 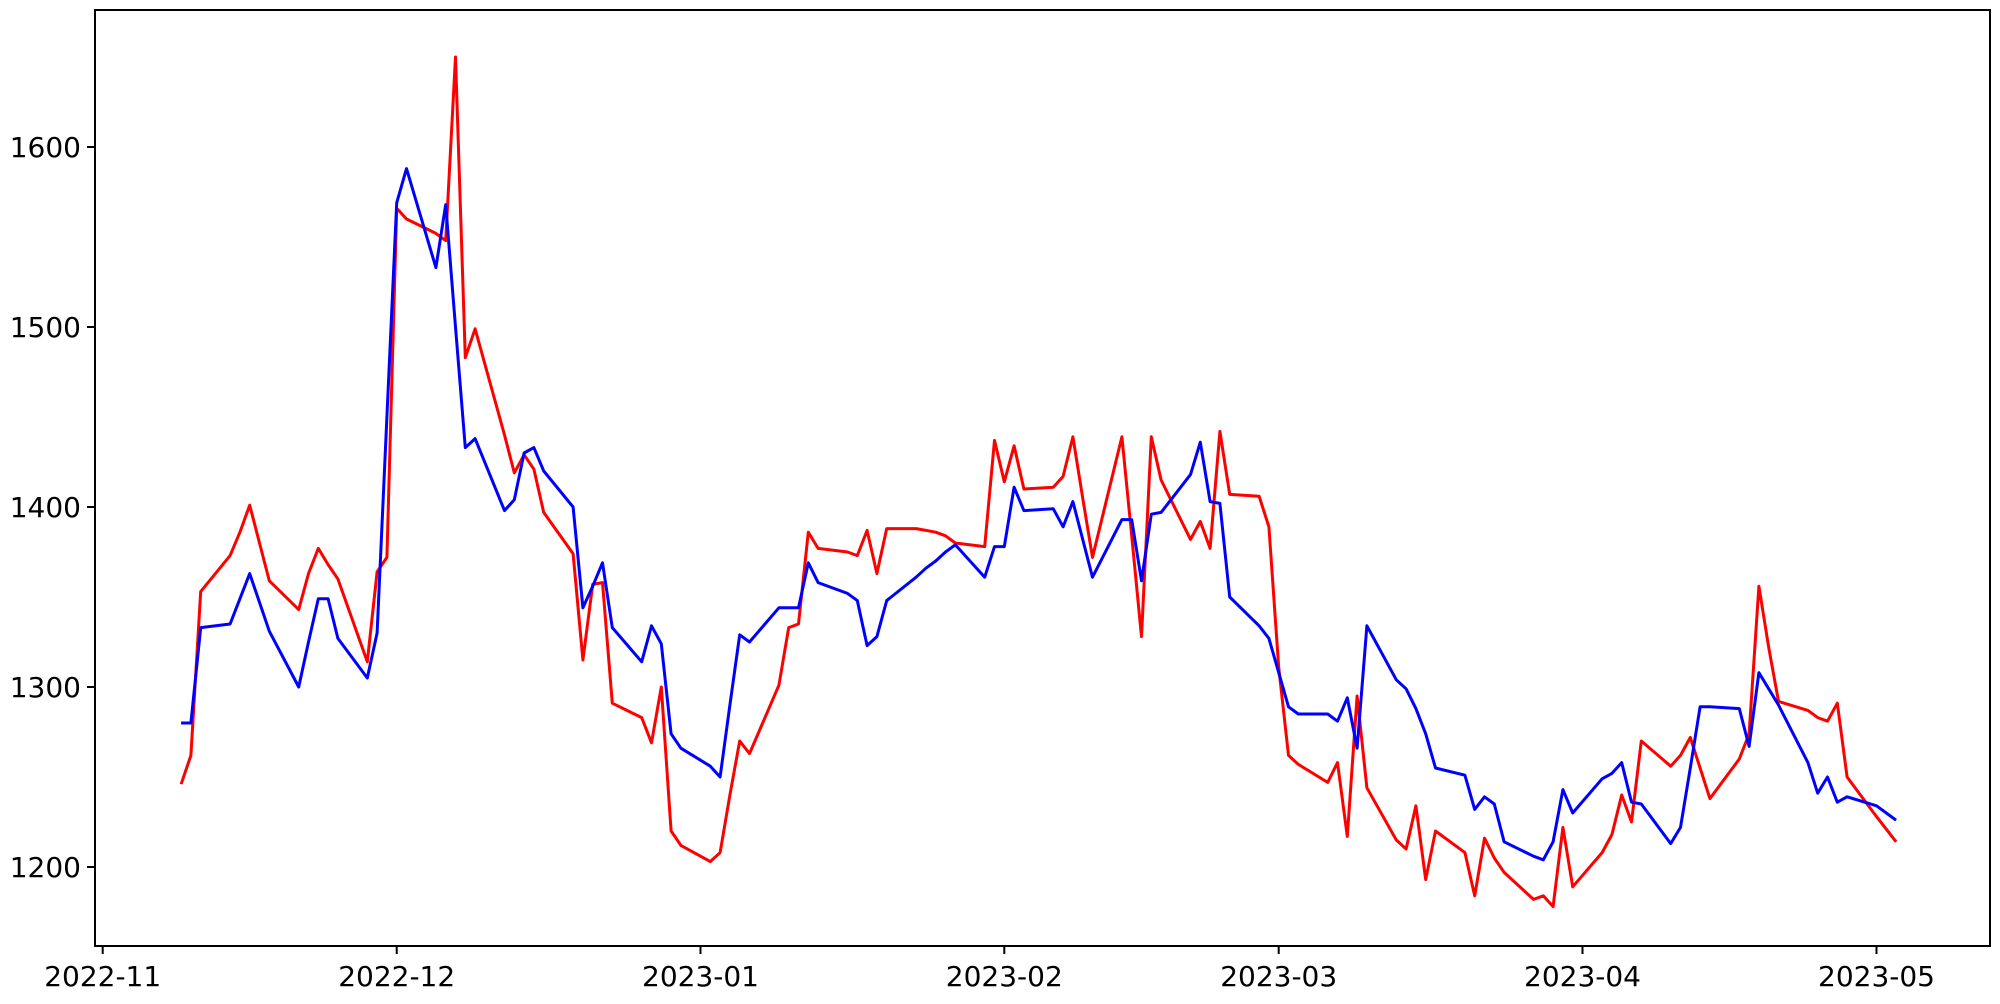 I want to click on x-axis-tick-label: 2022-12, so click(x=396, y=976).